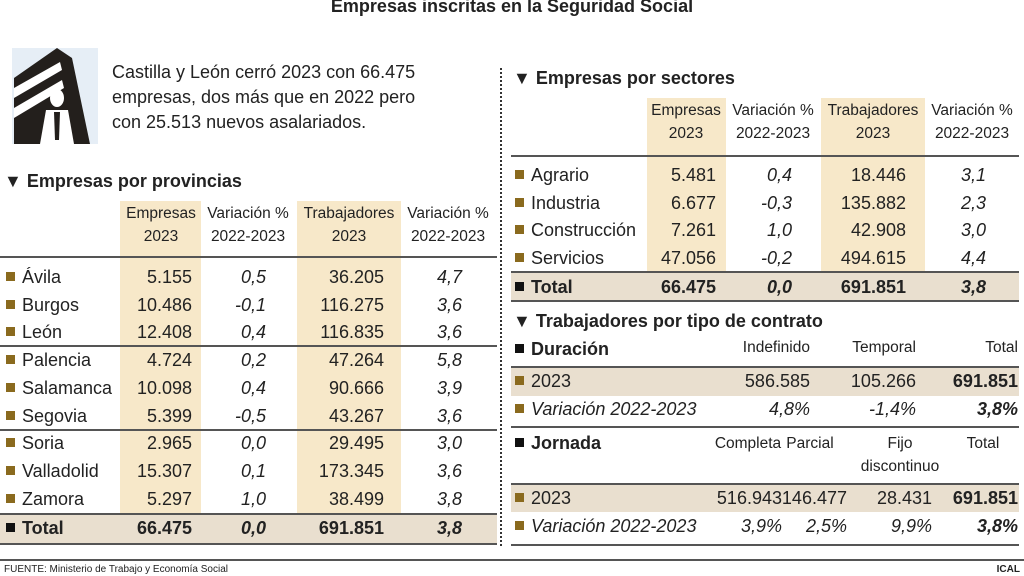 Image resolution: width=1024 pixels, height=576 pixels. I want to click on table-cell: 4,8%, so click(789, 409).